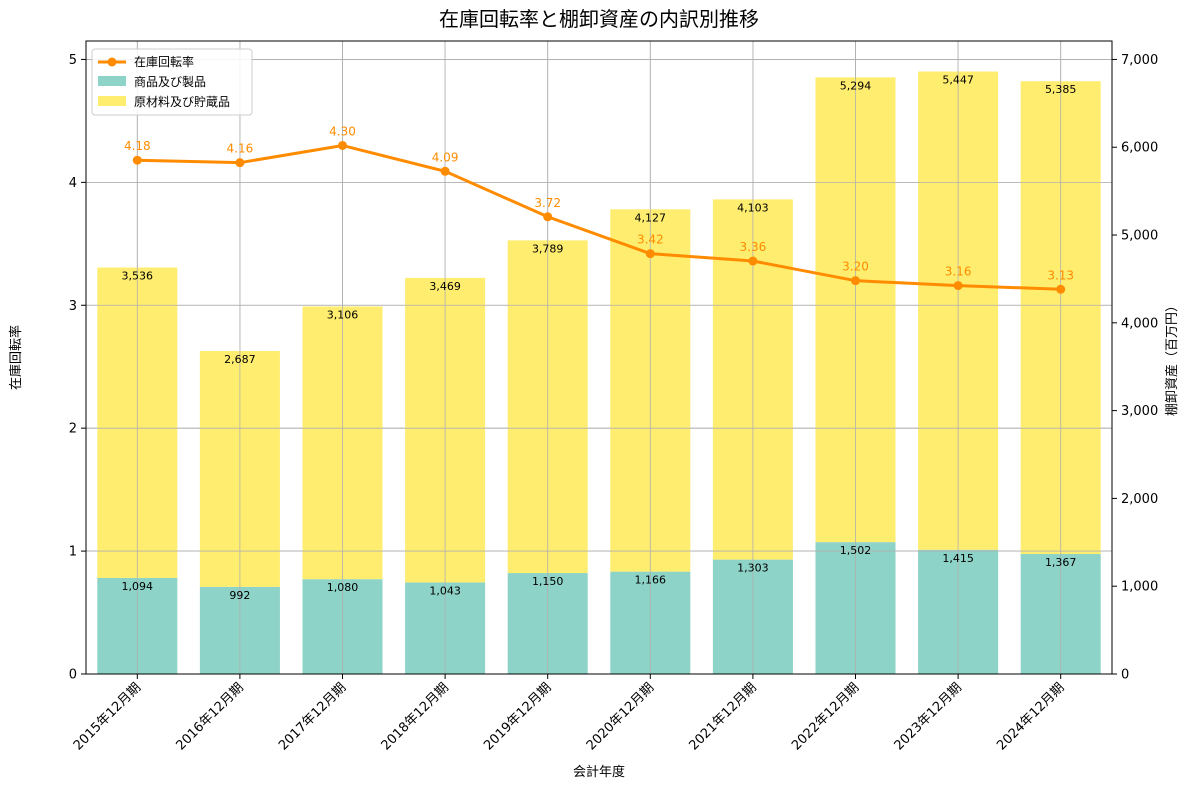 The height and width of the screenshot is (789, 1190). What do you see at coordinates (548, 581) in the screenshot?
I see `bar-value-label-products: 1,150` at bounding box center [548, 581].